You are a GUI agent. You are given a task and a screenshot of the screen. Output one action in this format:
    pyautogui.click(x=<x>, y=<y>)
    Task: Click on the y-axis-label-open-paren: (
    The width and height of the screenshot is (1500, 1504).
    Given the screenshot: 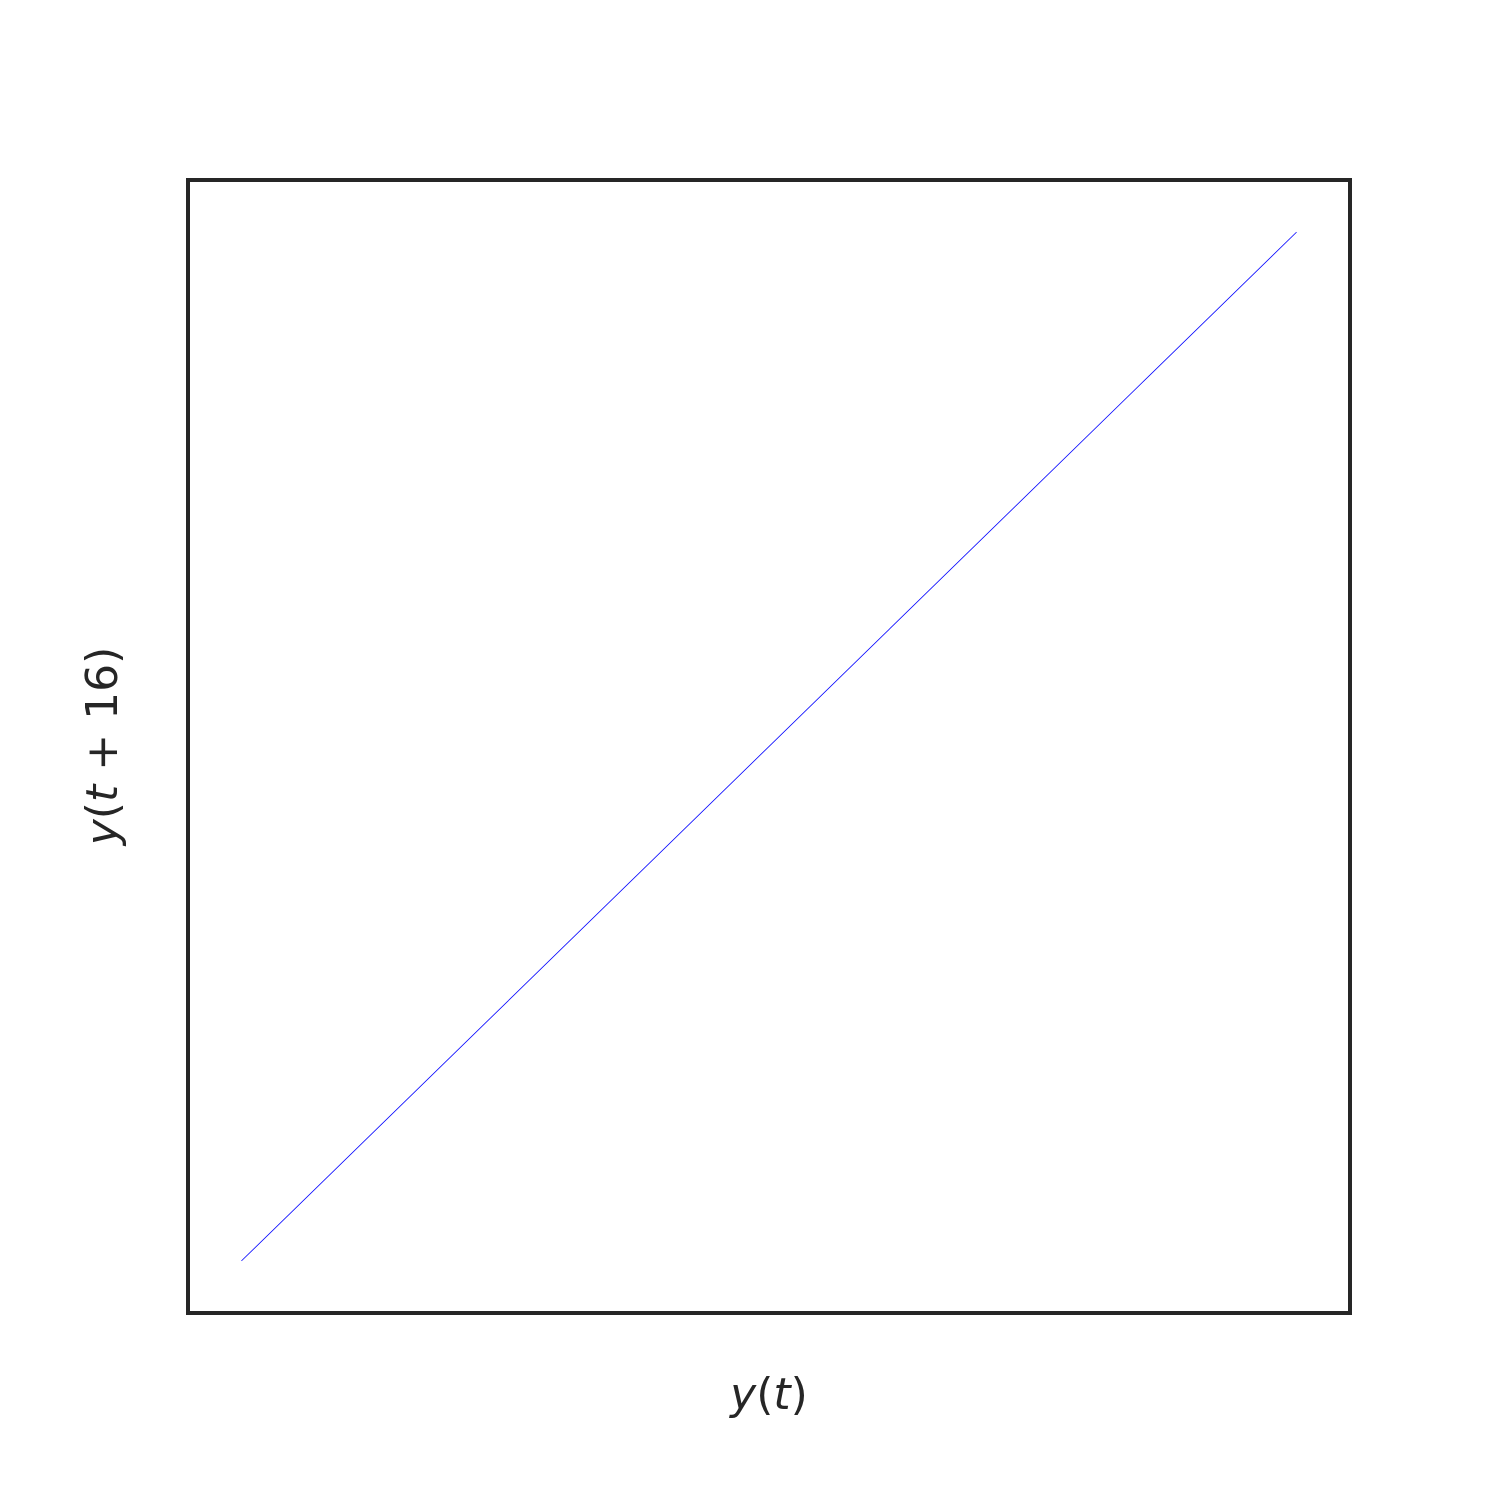 What is the action you would take?
    pyautogui.click(x=102, y=810)
    